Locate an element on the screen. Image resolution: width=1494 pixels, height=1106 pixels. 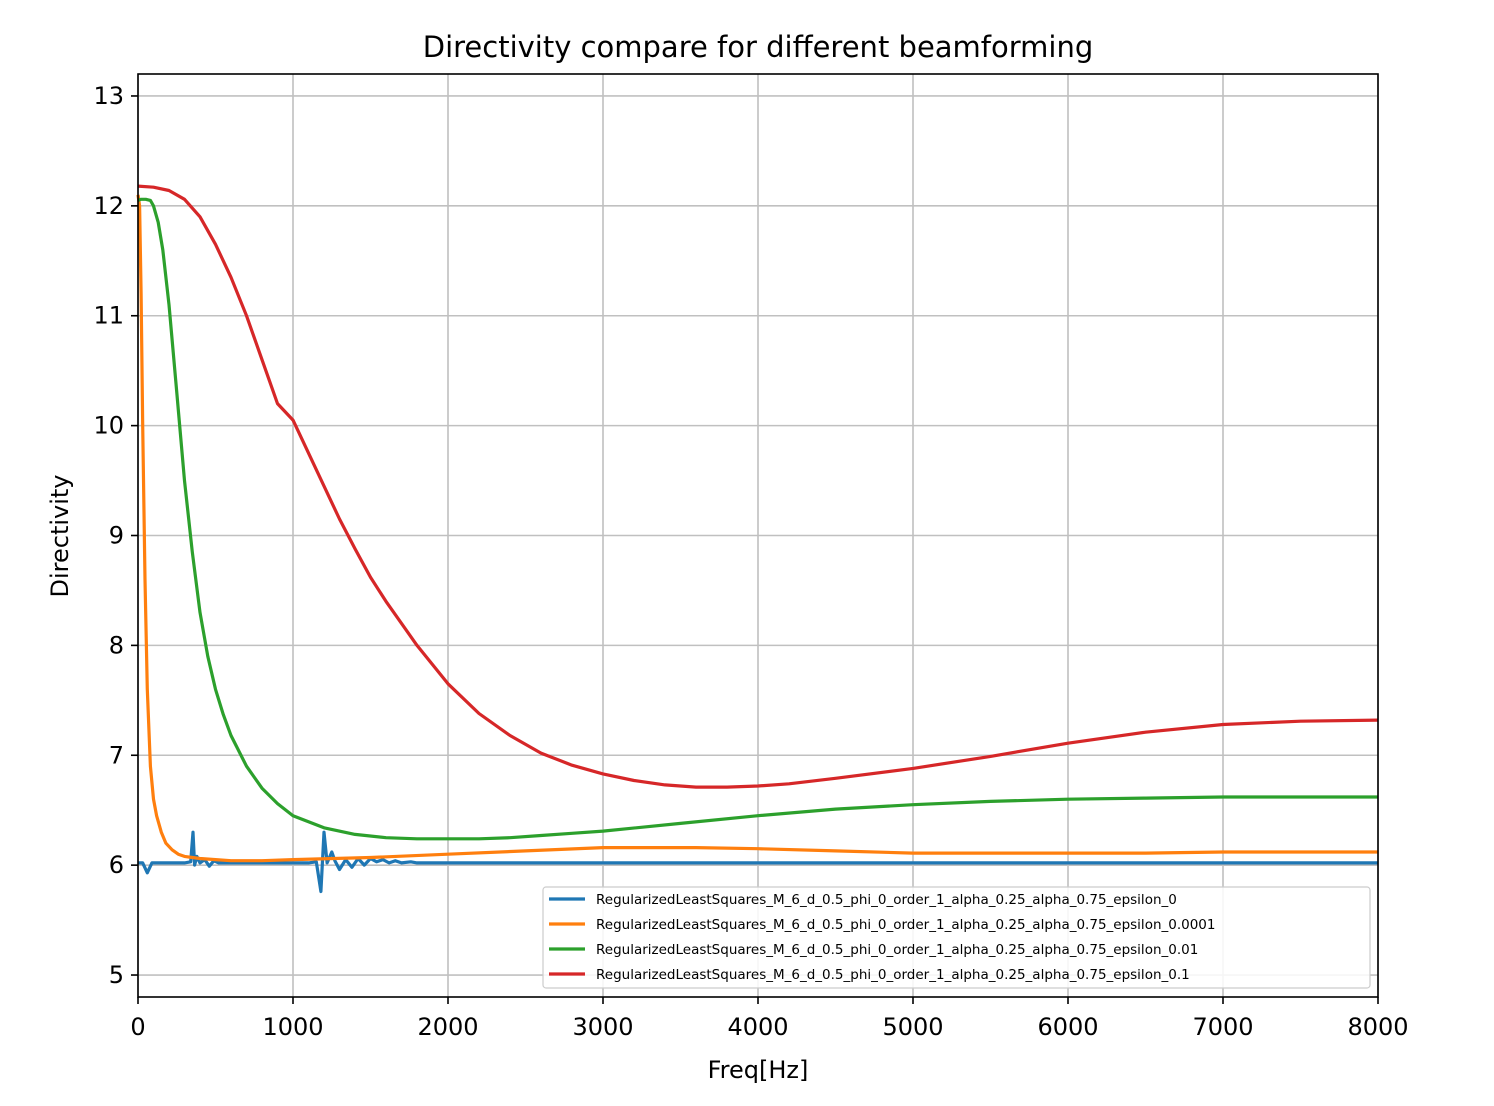
y-tick-label: 8 is located at coordinates (116, 645).